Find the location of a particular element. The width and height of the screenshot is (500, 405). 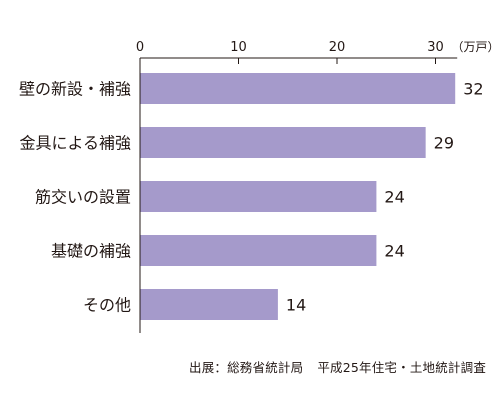

source-survey: 平成25年住宅・土地統計調査 is located at coordinates (402, 367).